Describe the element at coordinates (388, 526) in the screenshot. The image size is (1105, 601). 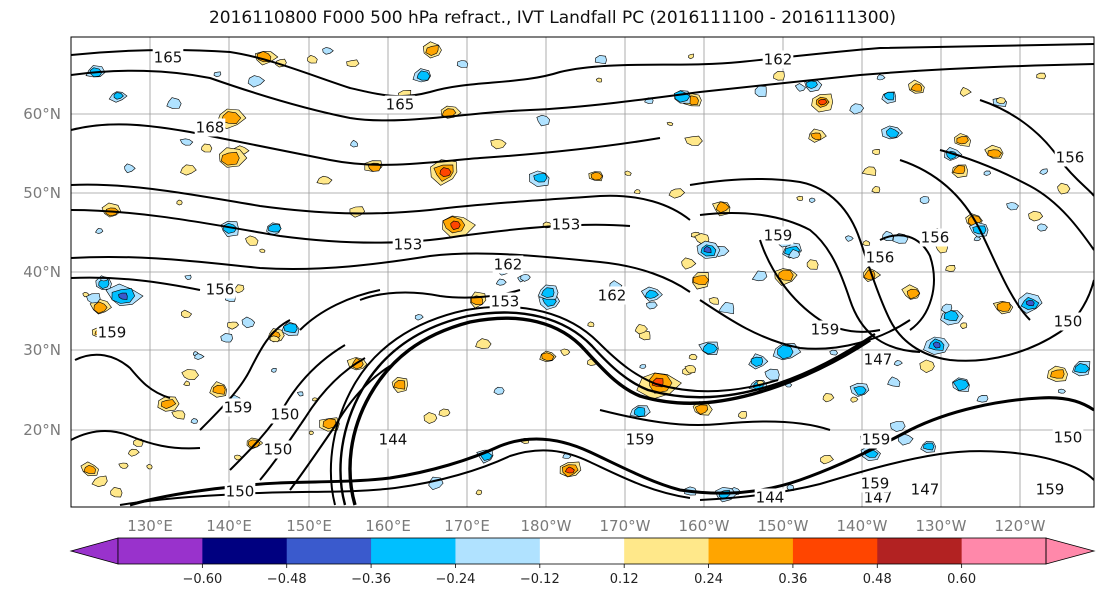
I see `x-tick-label: 160°E` at that location.